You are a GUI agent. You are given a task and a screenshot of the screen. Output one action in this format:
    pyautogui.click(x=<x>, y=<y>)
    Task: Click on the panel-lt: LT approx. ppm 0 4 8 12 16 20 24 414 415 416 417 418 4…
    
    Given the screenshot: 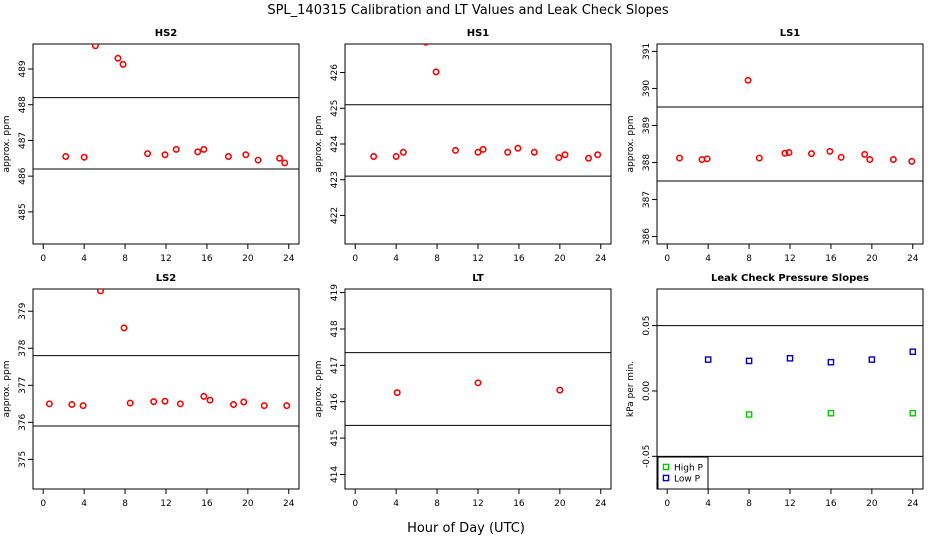 What is the action you would take?
    pyautogui.click(x=463, y=391)
    